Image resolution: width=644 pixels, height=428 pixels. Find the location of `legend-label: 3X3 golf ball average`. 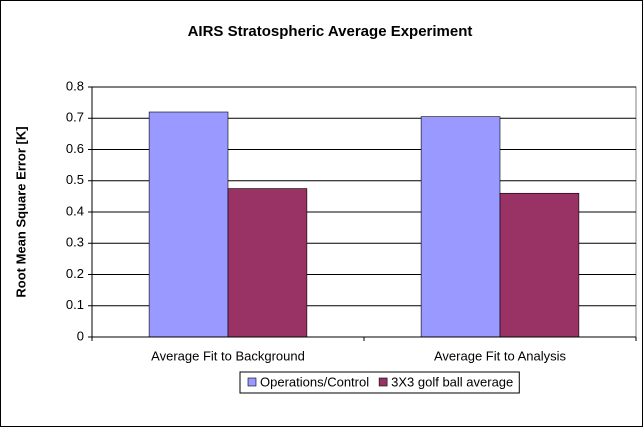

legend-label: 3X3 golf ball average is located at coordinates (452, 381).